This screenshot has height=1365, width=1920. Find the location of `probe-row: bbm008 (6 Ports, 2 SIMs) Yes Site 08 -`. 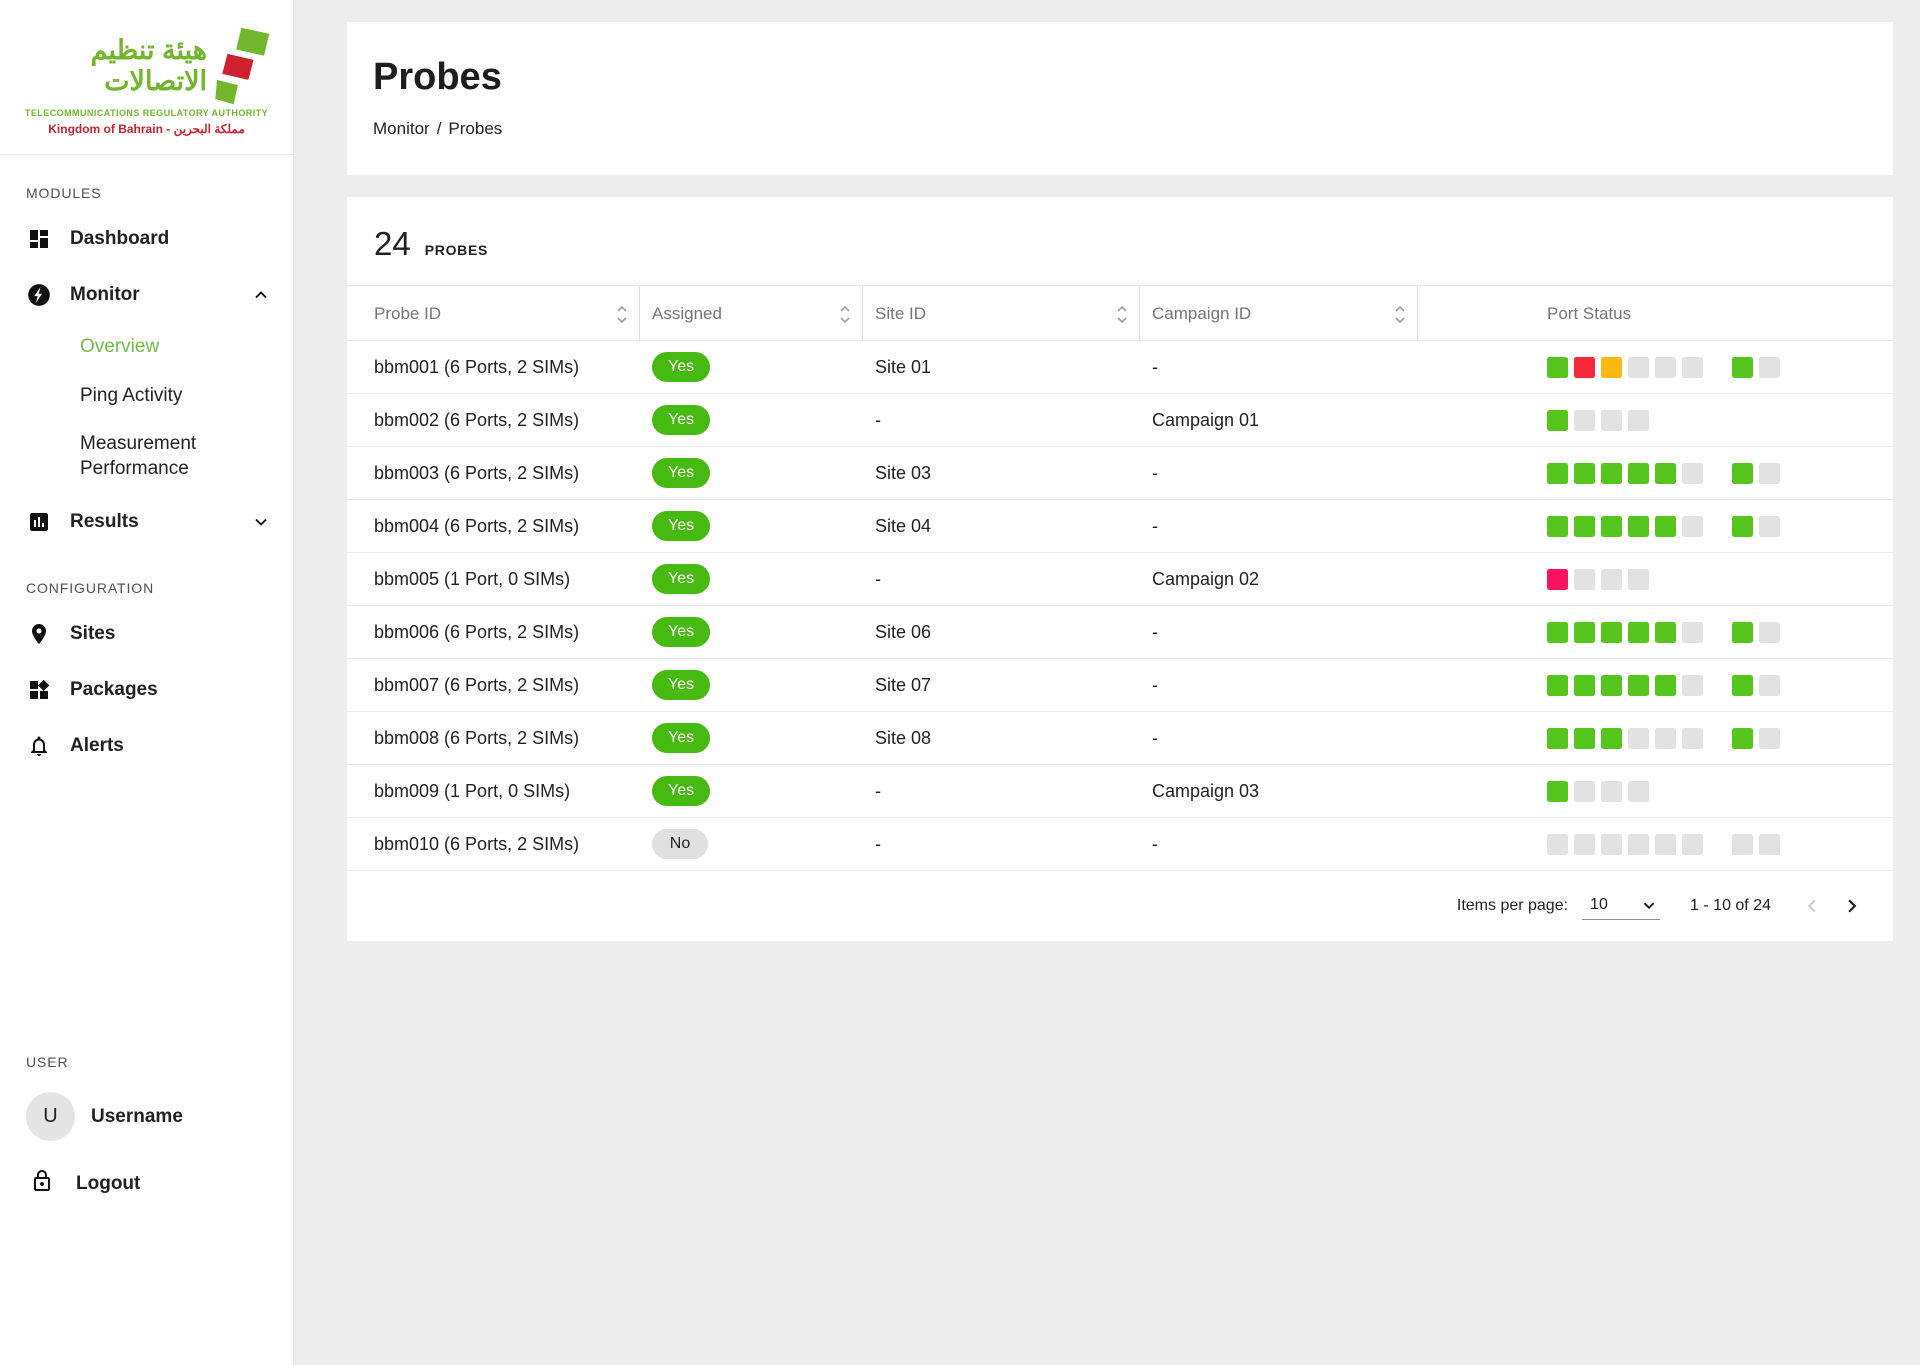

probe-row: bbm008 (6 Ports, 2 SIMs) Yes Site 08 - is located at coordinates (1120, 738).